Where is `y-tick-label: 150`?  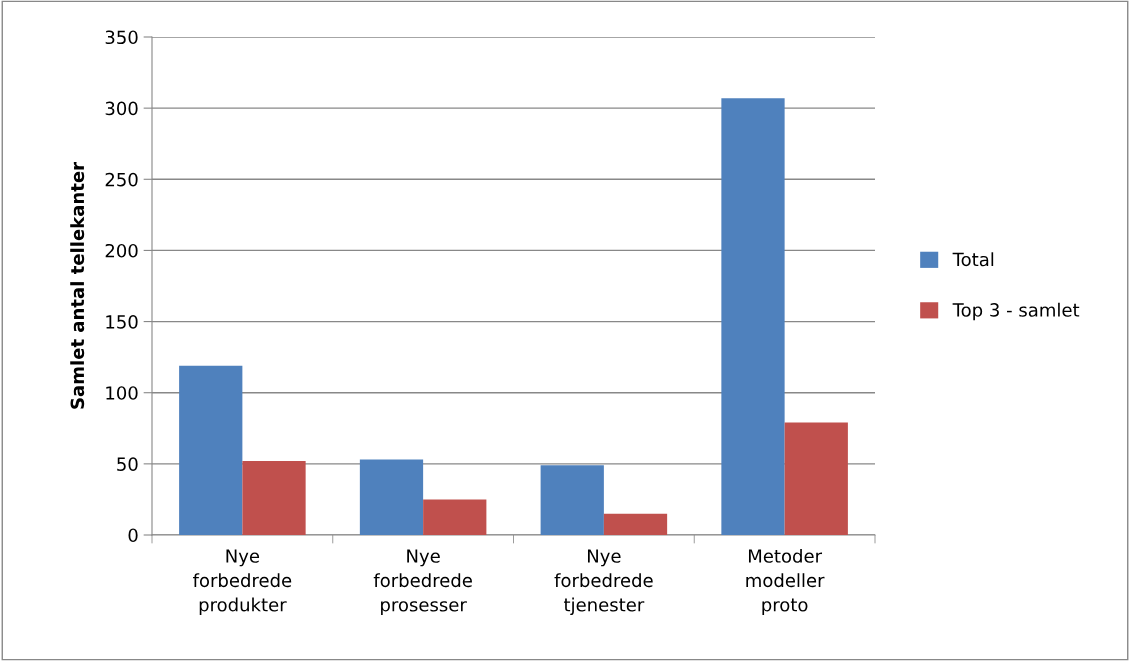 y-tick-label: 150 is located at coordinates (122, 322).